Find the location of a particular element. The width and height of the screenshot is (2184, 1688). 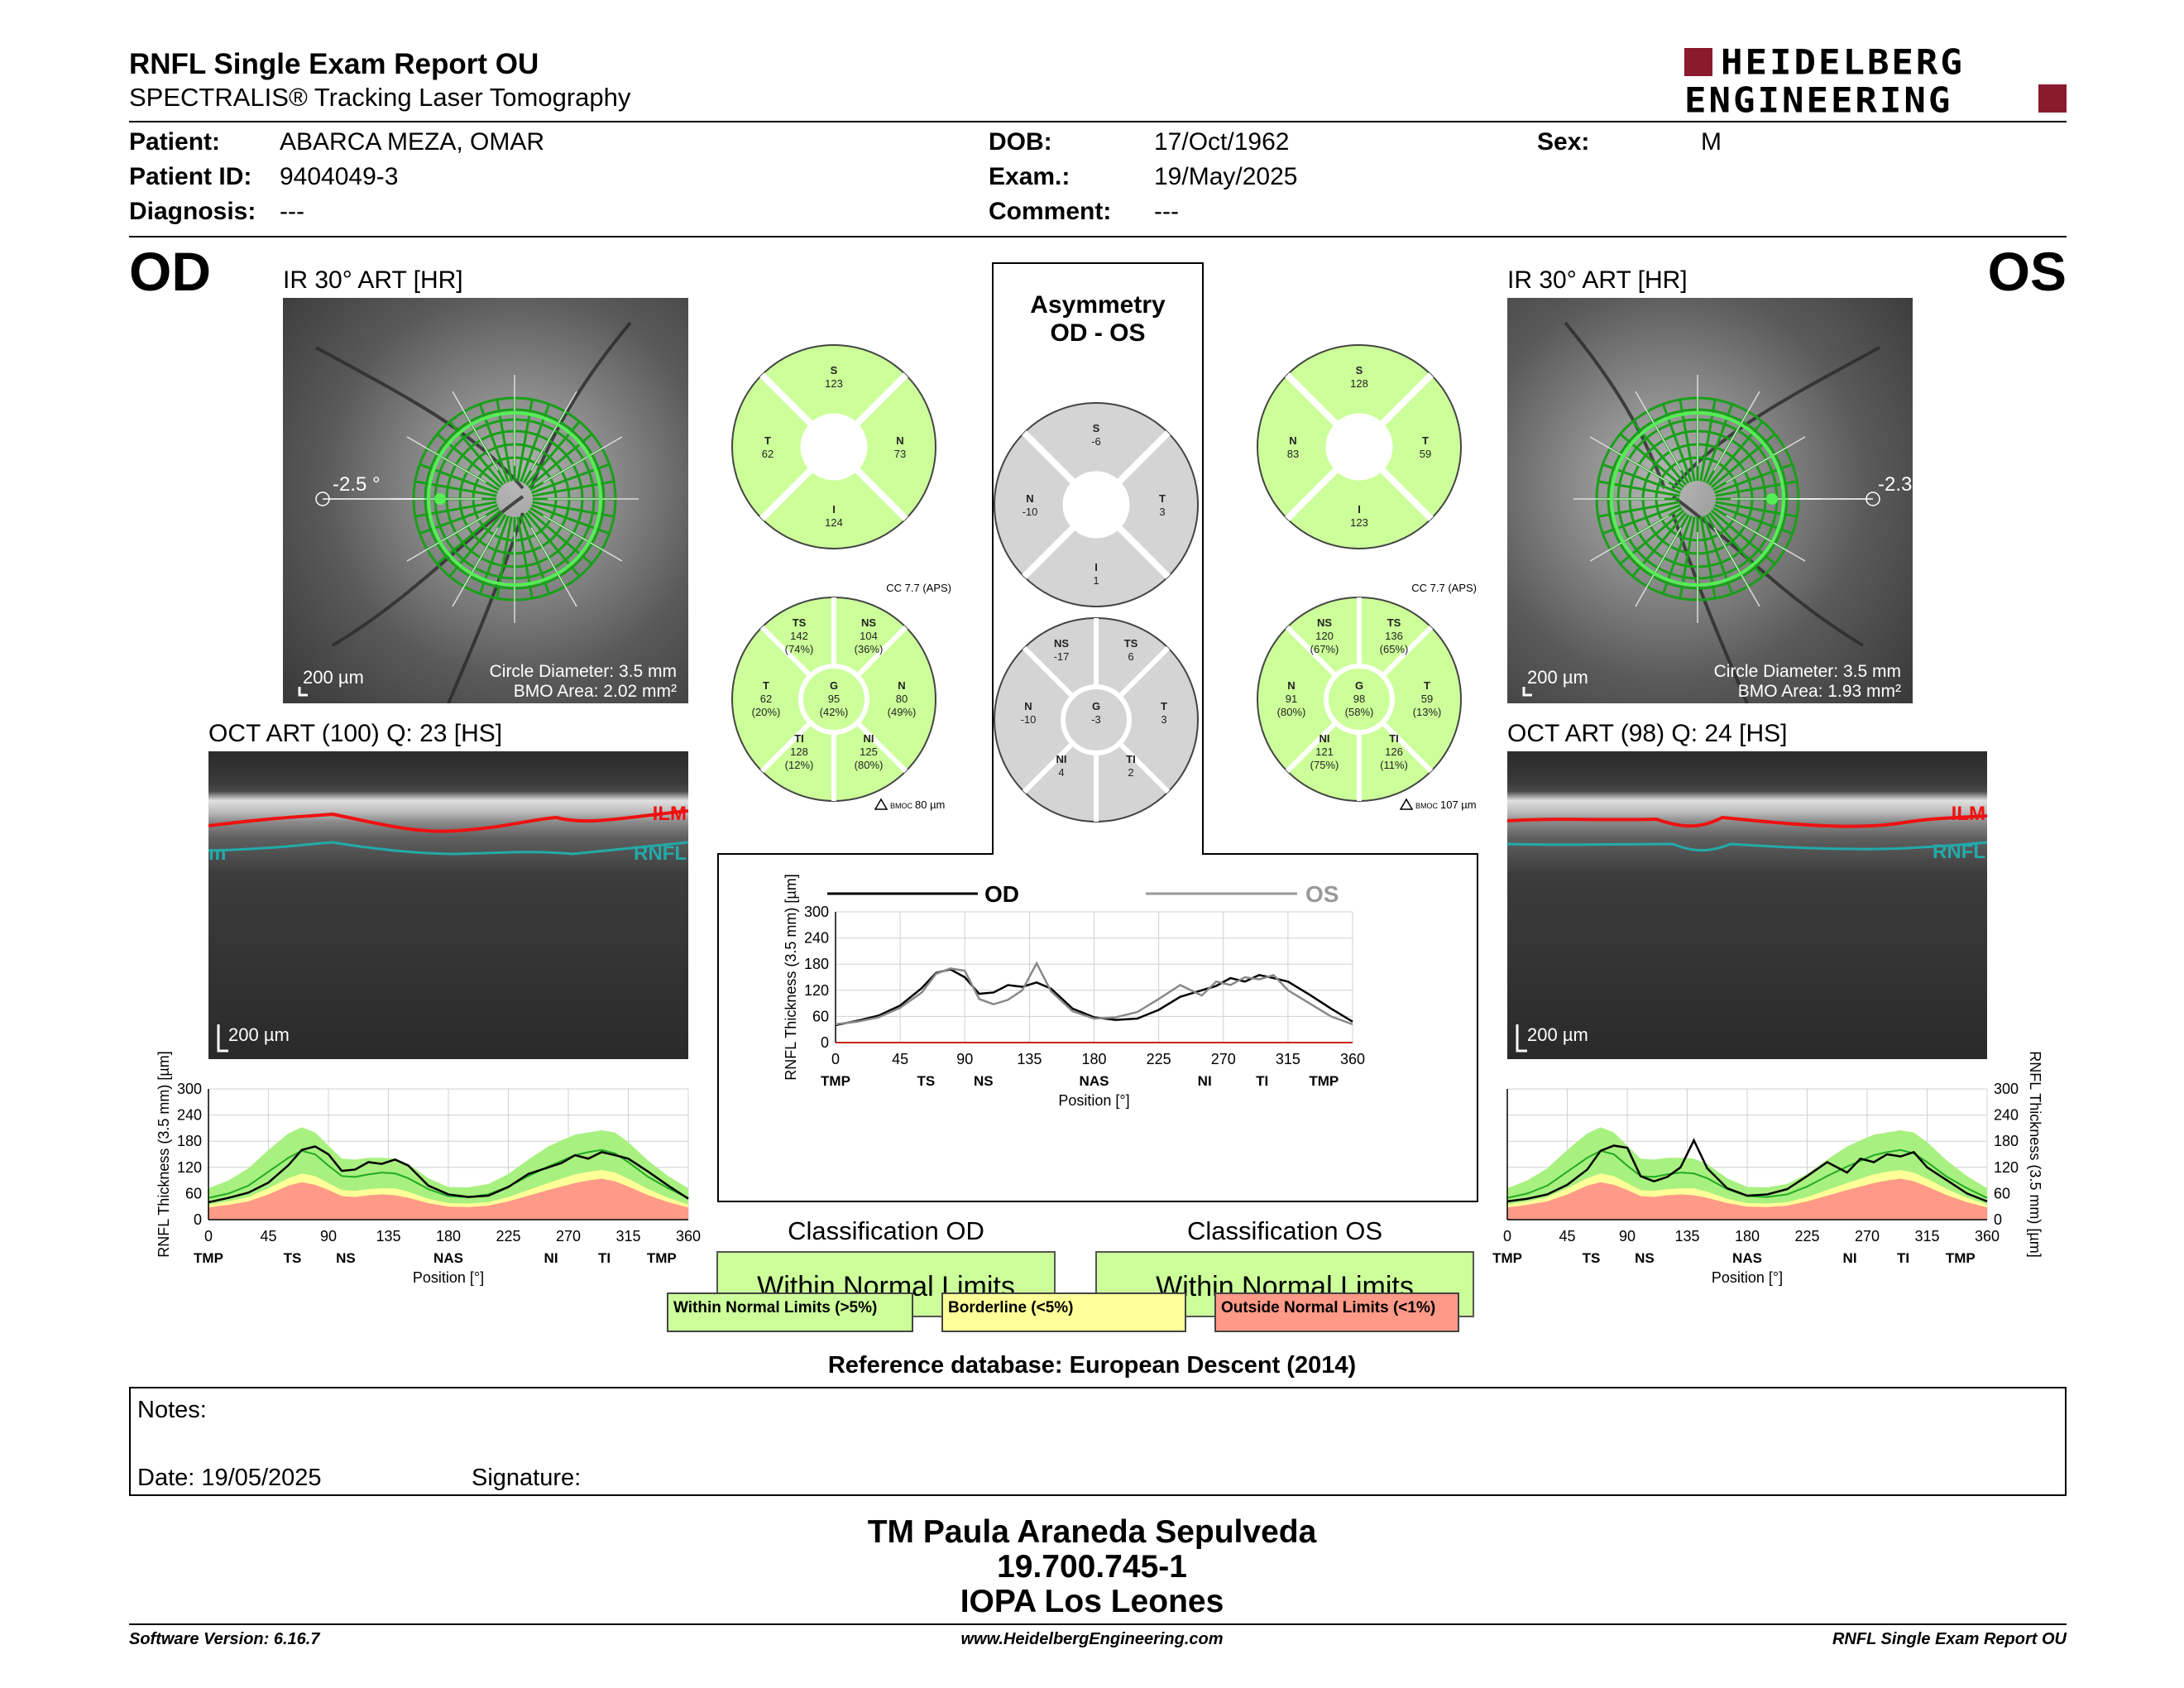

sector-pct-ti: (12%) is located at coordinates (799, 765).